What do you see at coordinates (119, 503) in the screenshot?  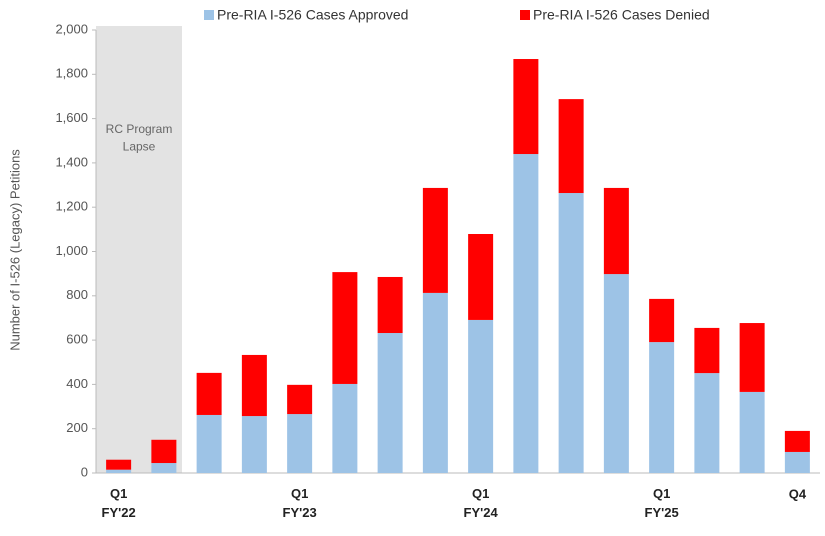 I see `x-tick-label: Q1 FY'22` at bounding box center [119, 503].